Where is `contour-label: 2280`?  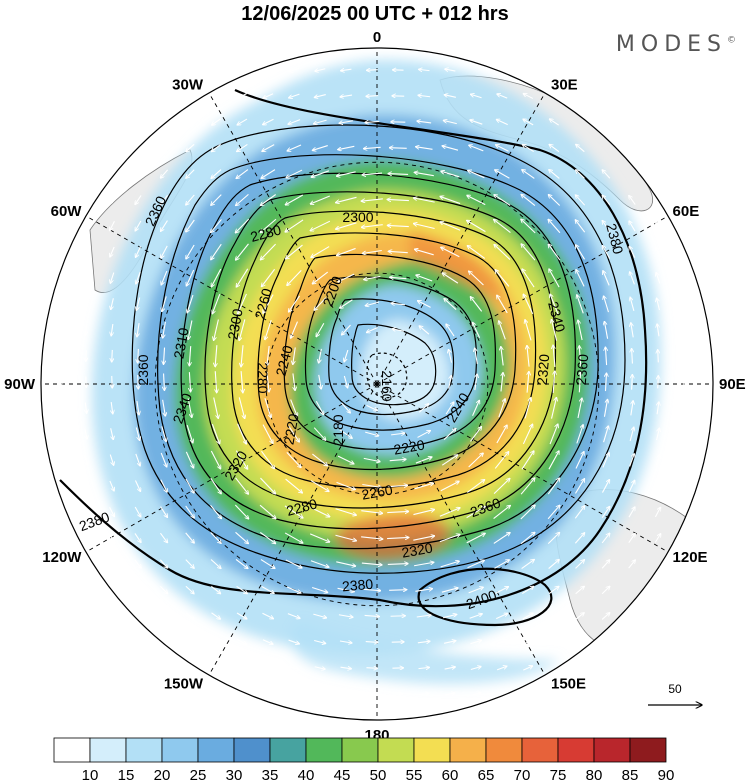 contour-label: 2280 is located at coordinates (302, 507).